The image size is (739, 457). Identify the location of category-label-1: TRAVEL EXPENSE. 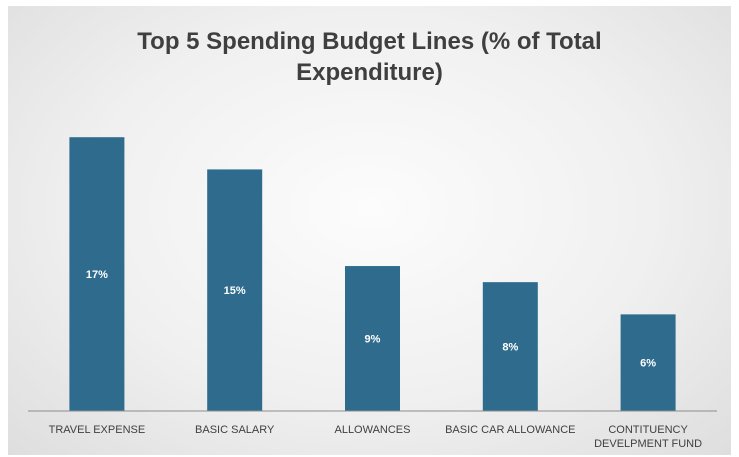
(97, 430).